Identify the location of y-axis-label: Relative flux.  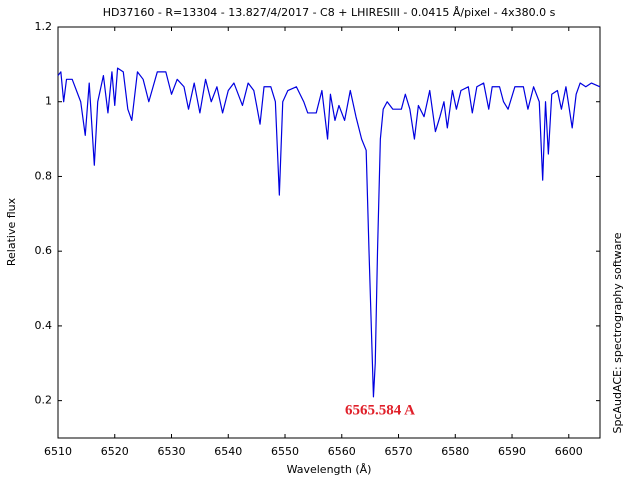
(11, 231).